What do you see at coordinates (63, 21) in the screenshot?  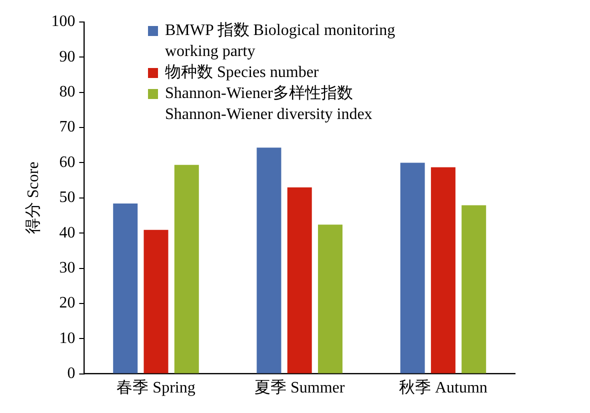 I see `y-tick-label: 100` at bounding box center [63, 21].